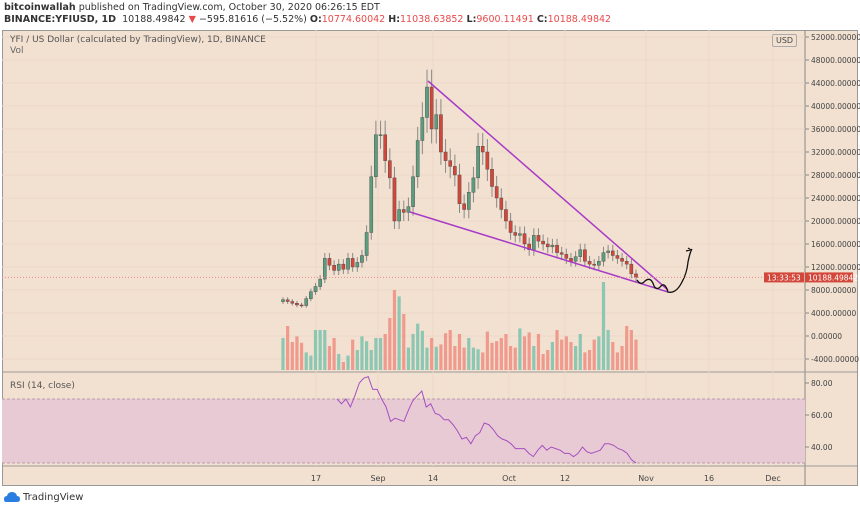 The width and height of the screenshot is (860, 509). I want to click on price-tick-label: 0.00000, so click(826, 336).